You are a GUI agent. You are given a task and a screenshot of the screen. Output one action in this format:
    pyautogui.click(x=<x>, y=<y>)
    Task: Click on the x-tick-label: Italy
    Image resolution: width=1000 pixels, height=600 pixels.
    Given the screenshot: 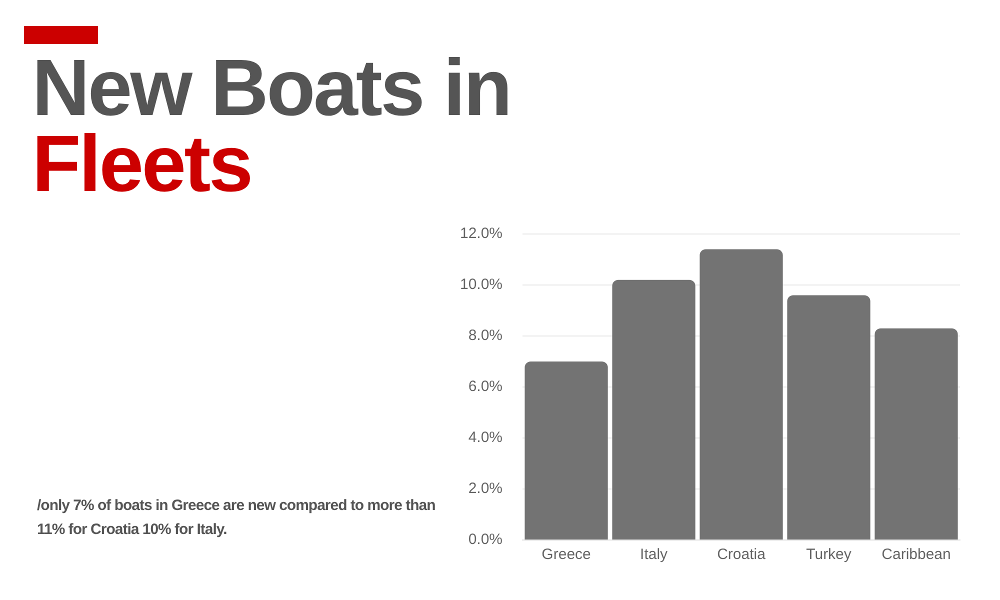 What is the action you would take?
    pyautogui.click(x=654, y=555)
    